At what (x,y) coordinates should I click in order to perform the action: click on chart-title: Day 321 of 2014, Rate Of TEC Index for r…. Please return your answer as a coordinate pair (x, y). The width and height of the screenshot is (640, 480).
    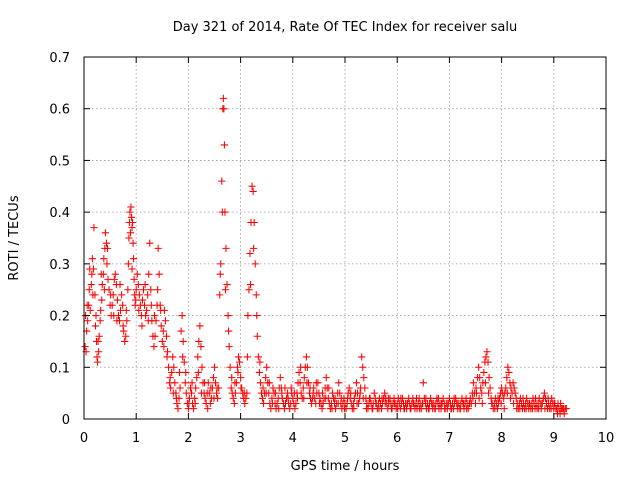
    Looking at the image, I should click on (345, 27).